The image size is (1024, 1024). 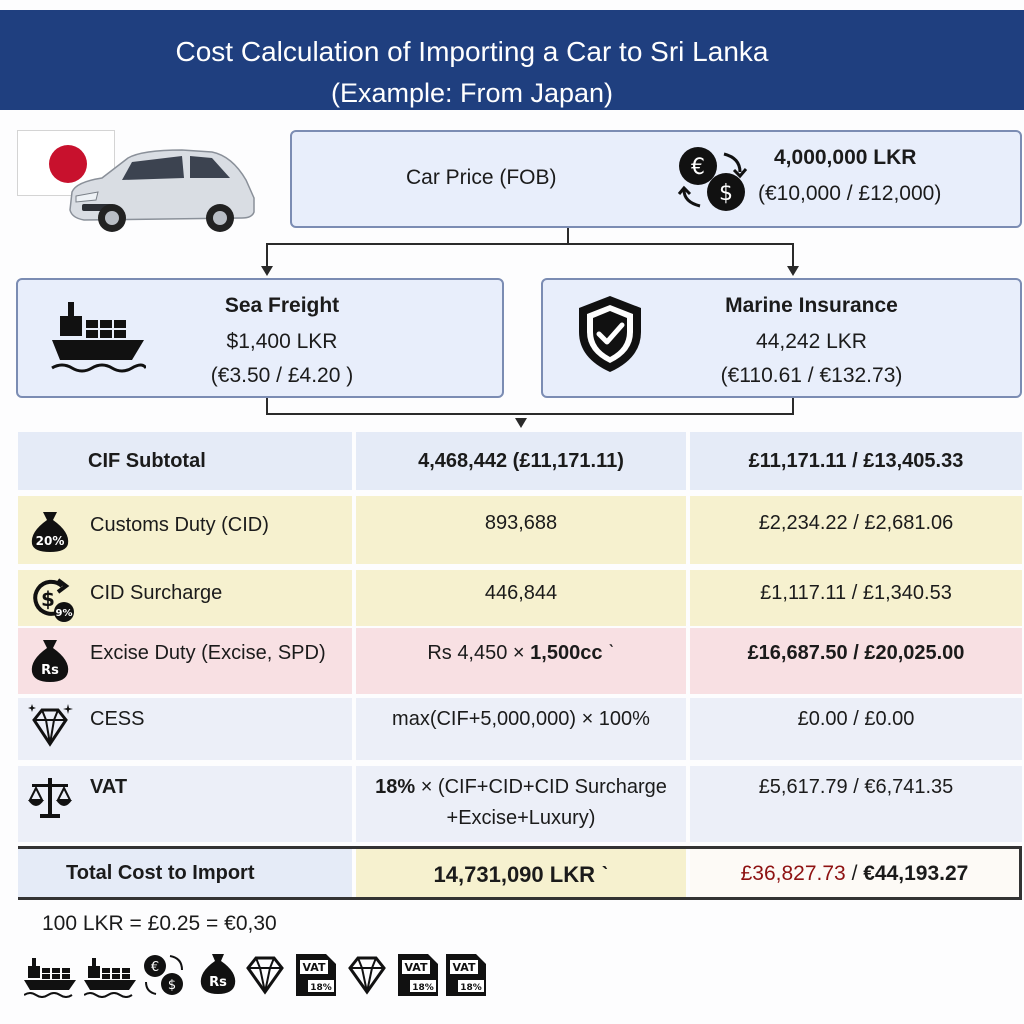 I want to click on table-cell: max(CIF+5,000,000) × 100%, so click(x=521, y=729).